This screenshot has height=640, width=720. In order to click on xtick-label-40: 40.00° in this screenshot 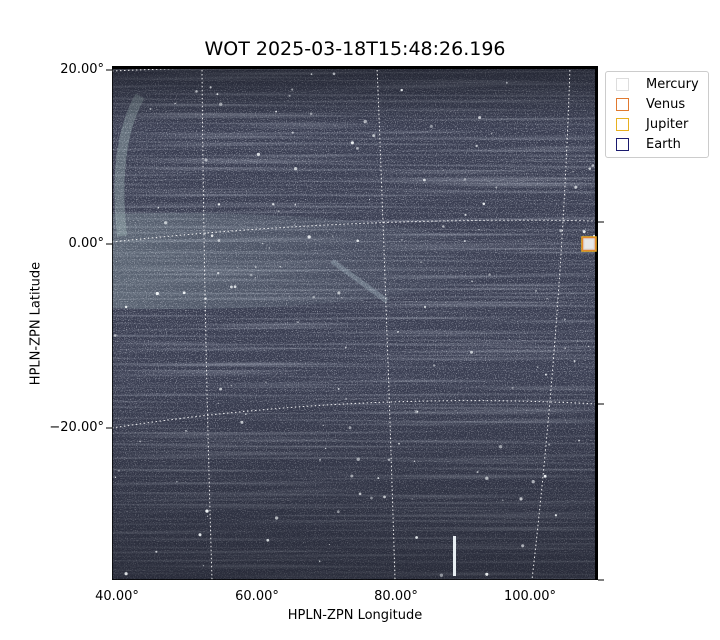, I will do `click(117, 596)`.